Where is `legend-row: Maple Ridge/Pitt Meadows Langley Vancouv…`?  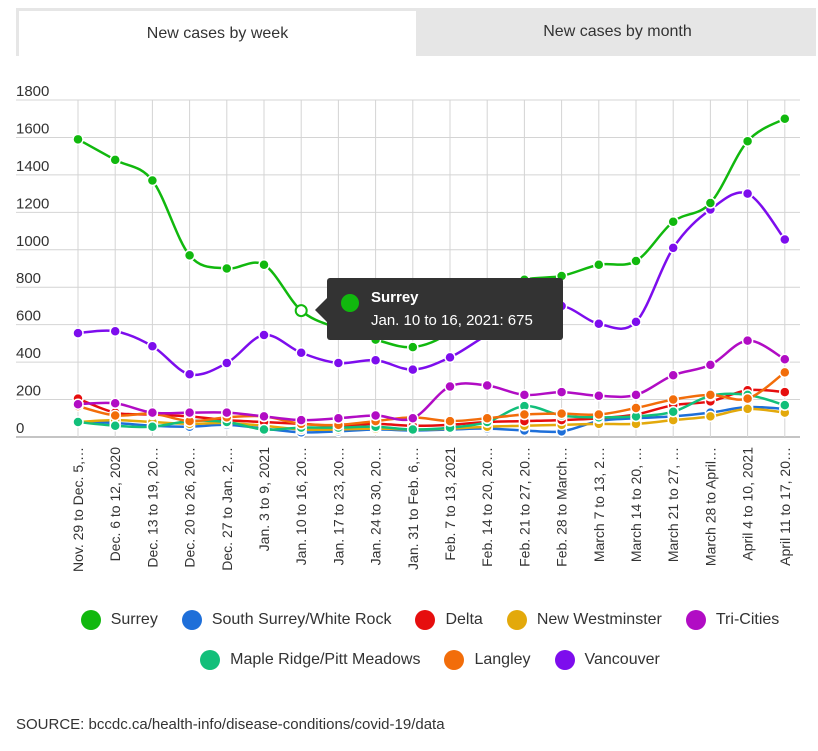
legend-row: Maple Ridge/Pitt Meadows Langley Vancouv… is located at coordinates (430, 660).